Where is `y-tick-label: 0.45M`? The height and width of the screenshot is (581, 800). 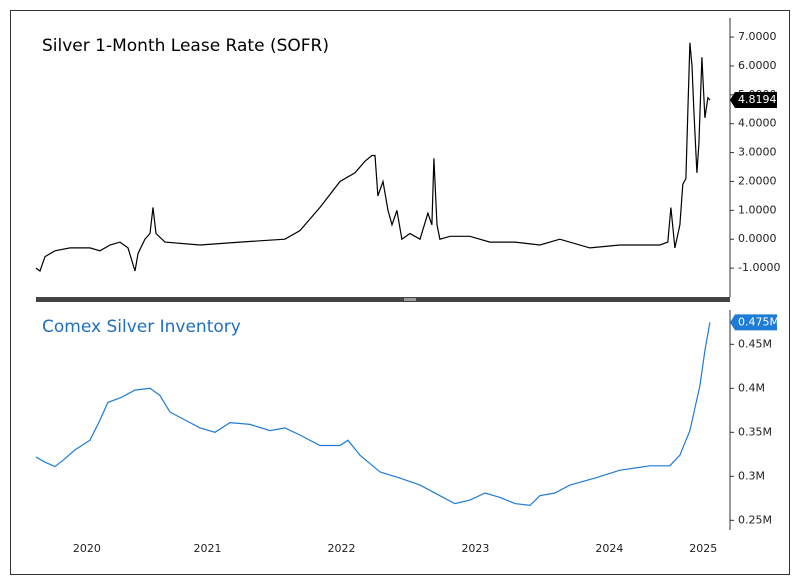 y-tick-label: 0.45M is located at coordinates (755, 343).